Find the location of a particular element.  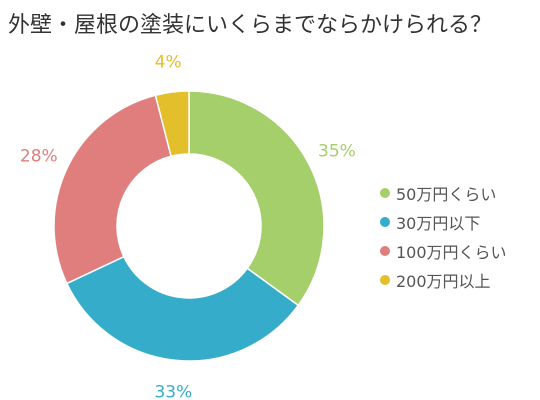

legend-item-2: 30万円以下 is located at coordinates (443, 221).